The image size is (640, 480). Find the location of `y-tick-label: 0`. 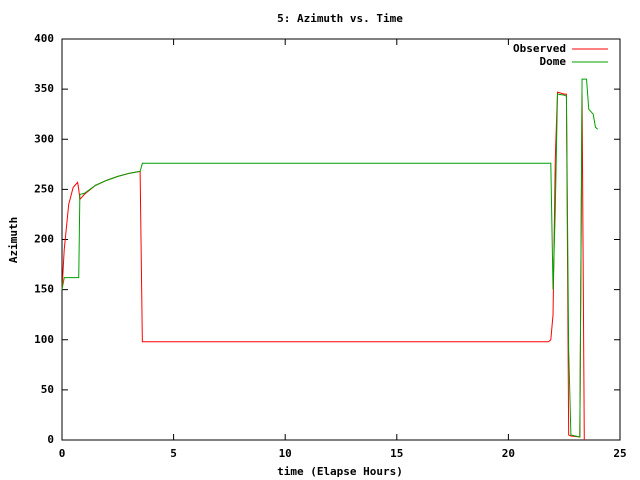

y-tick-label: 0 is located at coordinates (50, 439).